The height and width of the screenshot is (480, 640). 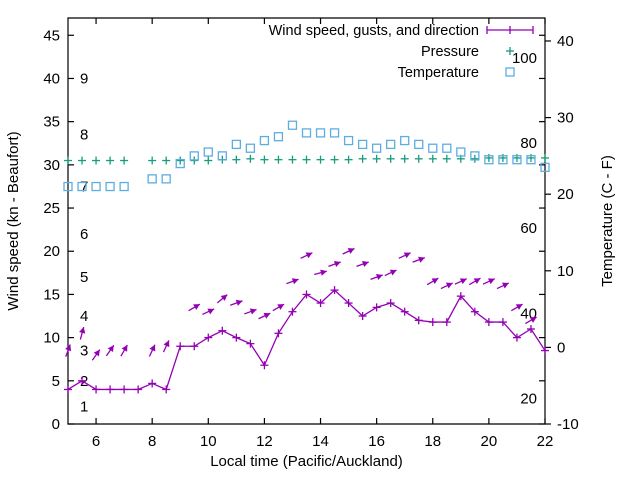 I want to click on beaufort-label: 4, so click(x=84, y=316).